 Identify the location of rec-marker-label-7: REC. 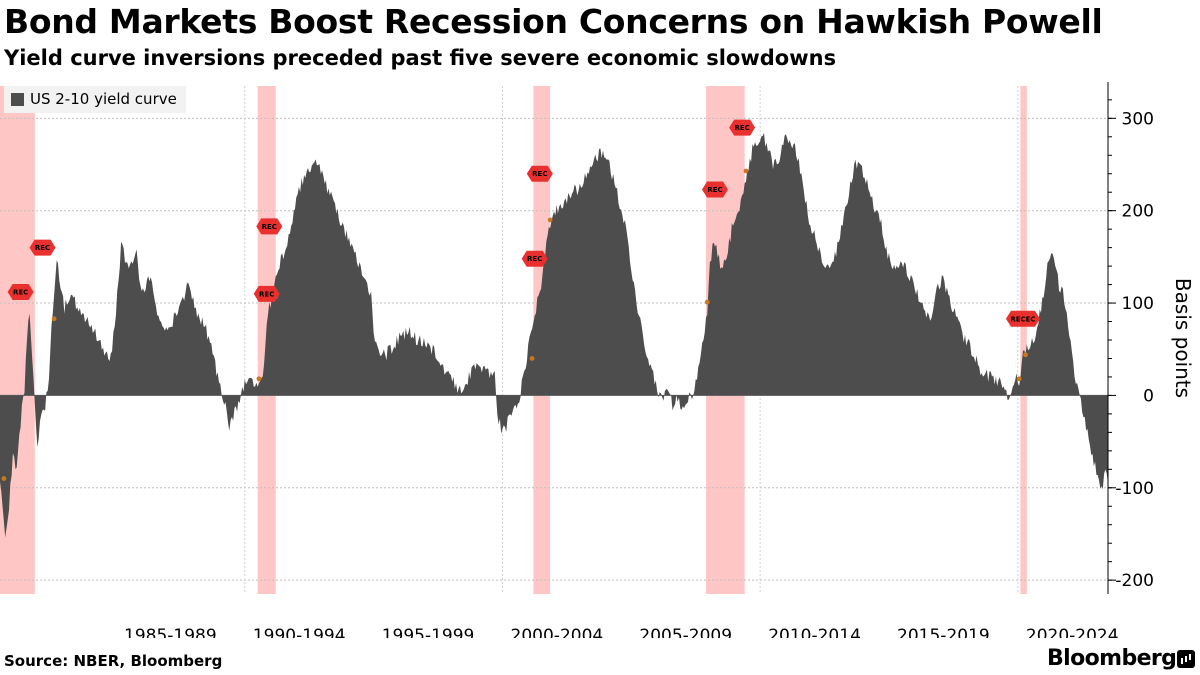
(741, 128).